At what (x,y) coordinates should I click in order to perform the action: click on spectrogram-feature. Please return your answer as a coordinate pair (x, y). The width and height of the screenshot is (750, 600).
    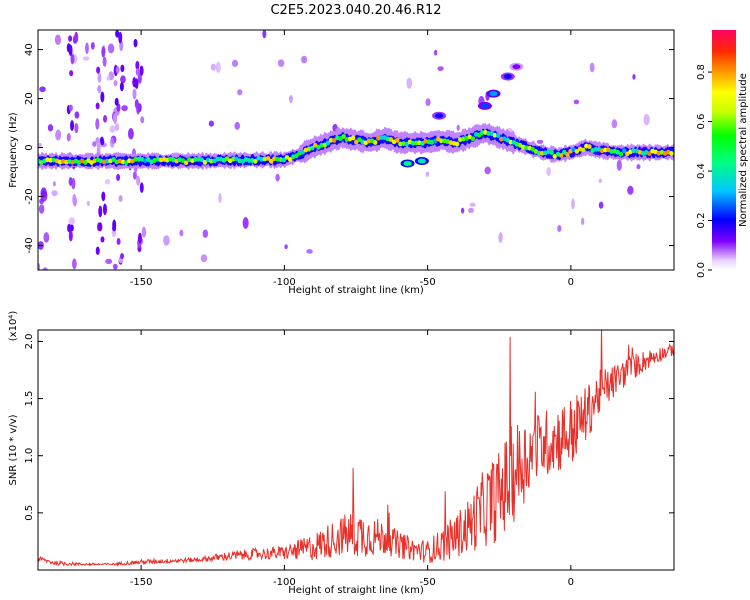
    Looking at the image, I should click on (516, 67).